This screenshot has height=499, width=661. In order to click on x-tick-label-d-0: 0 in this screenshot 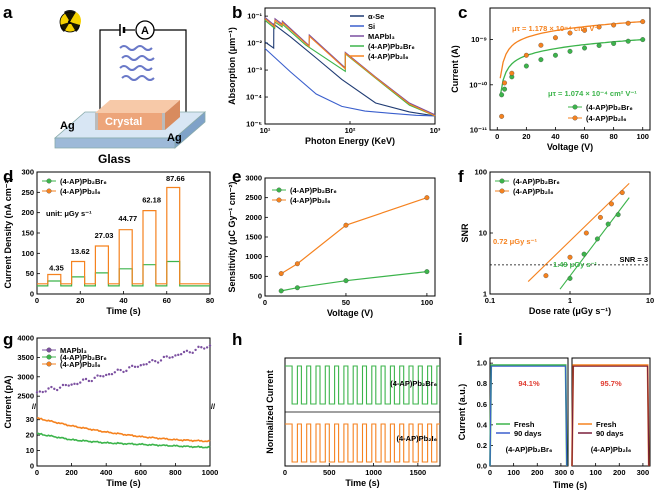, I will do `click(37, 300)`.